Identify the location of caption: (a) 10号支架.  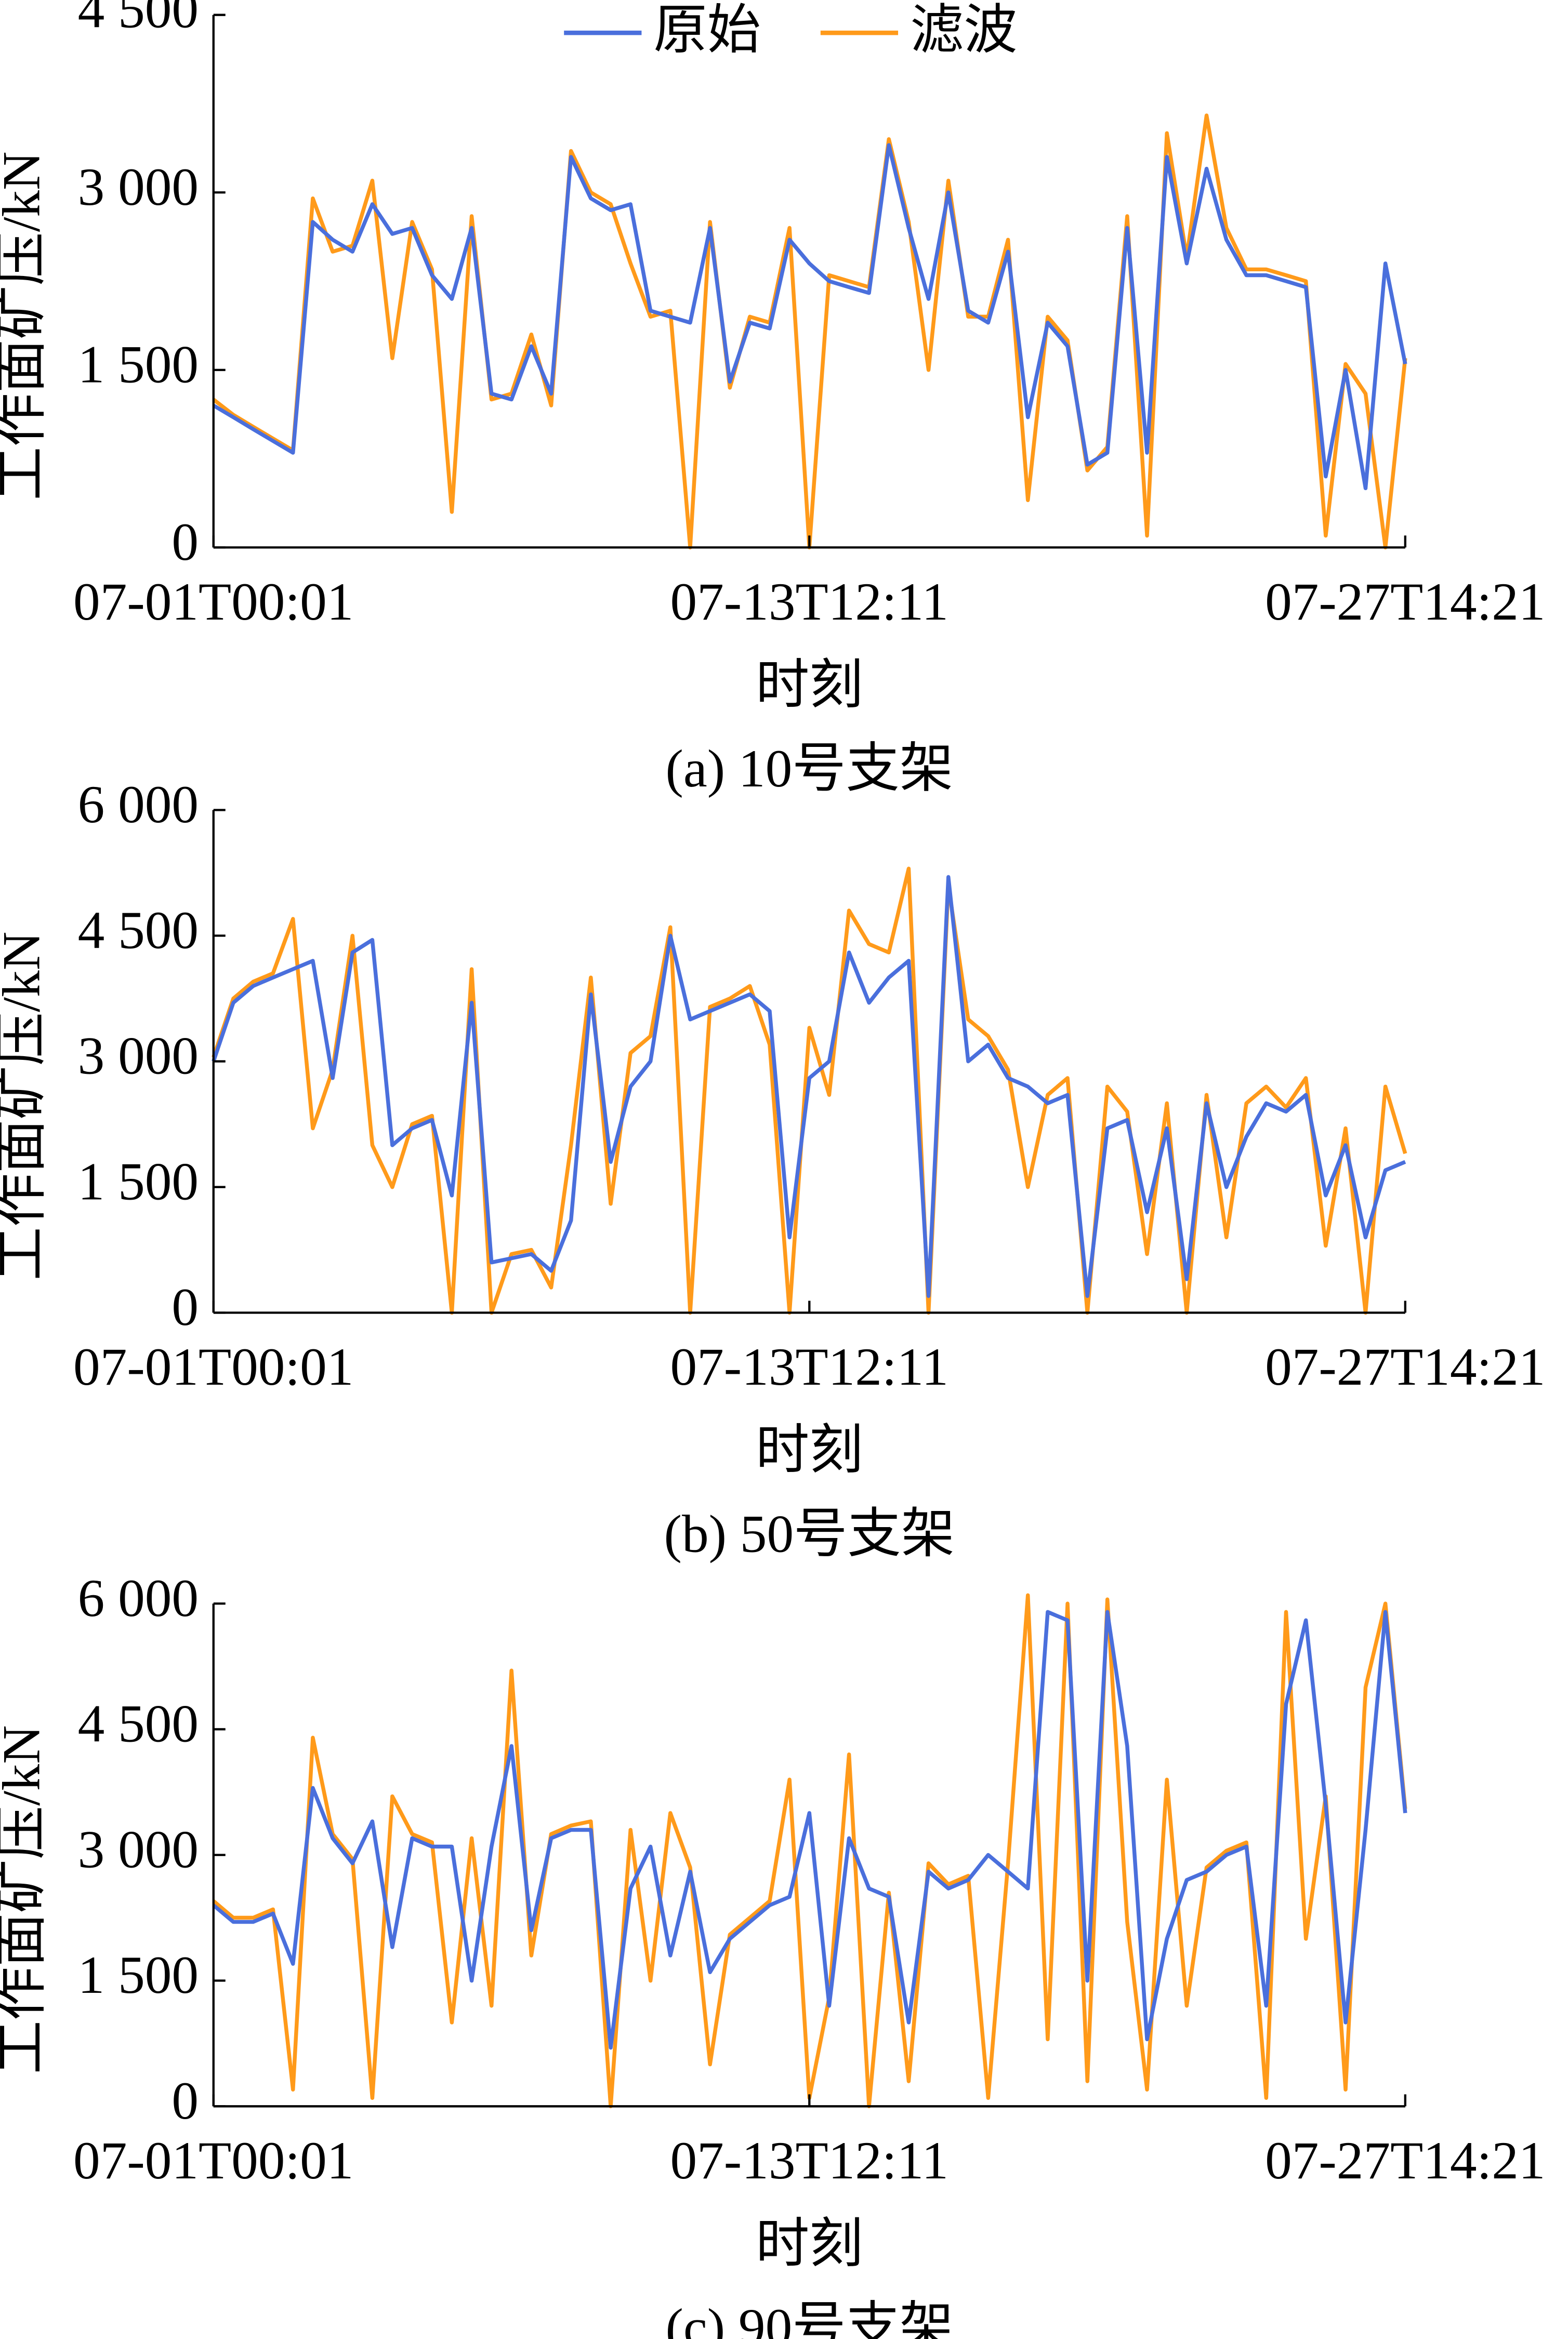
(809, 769).